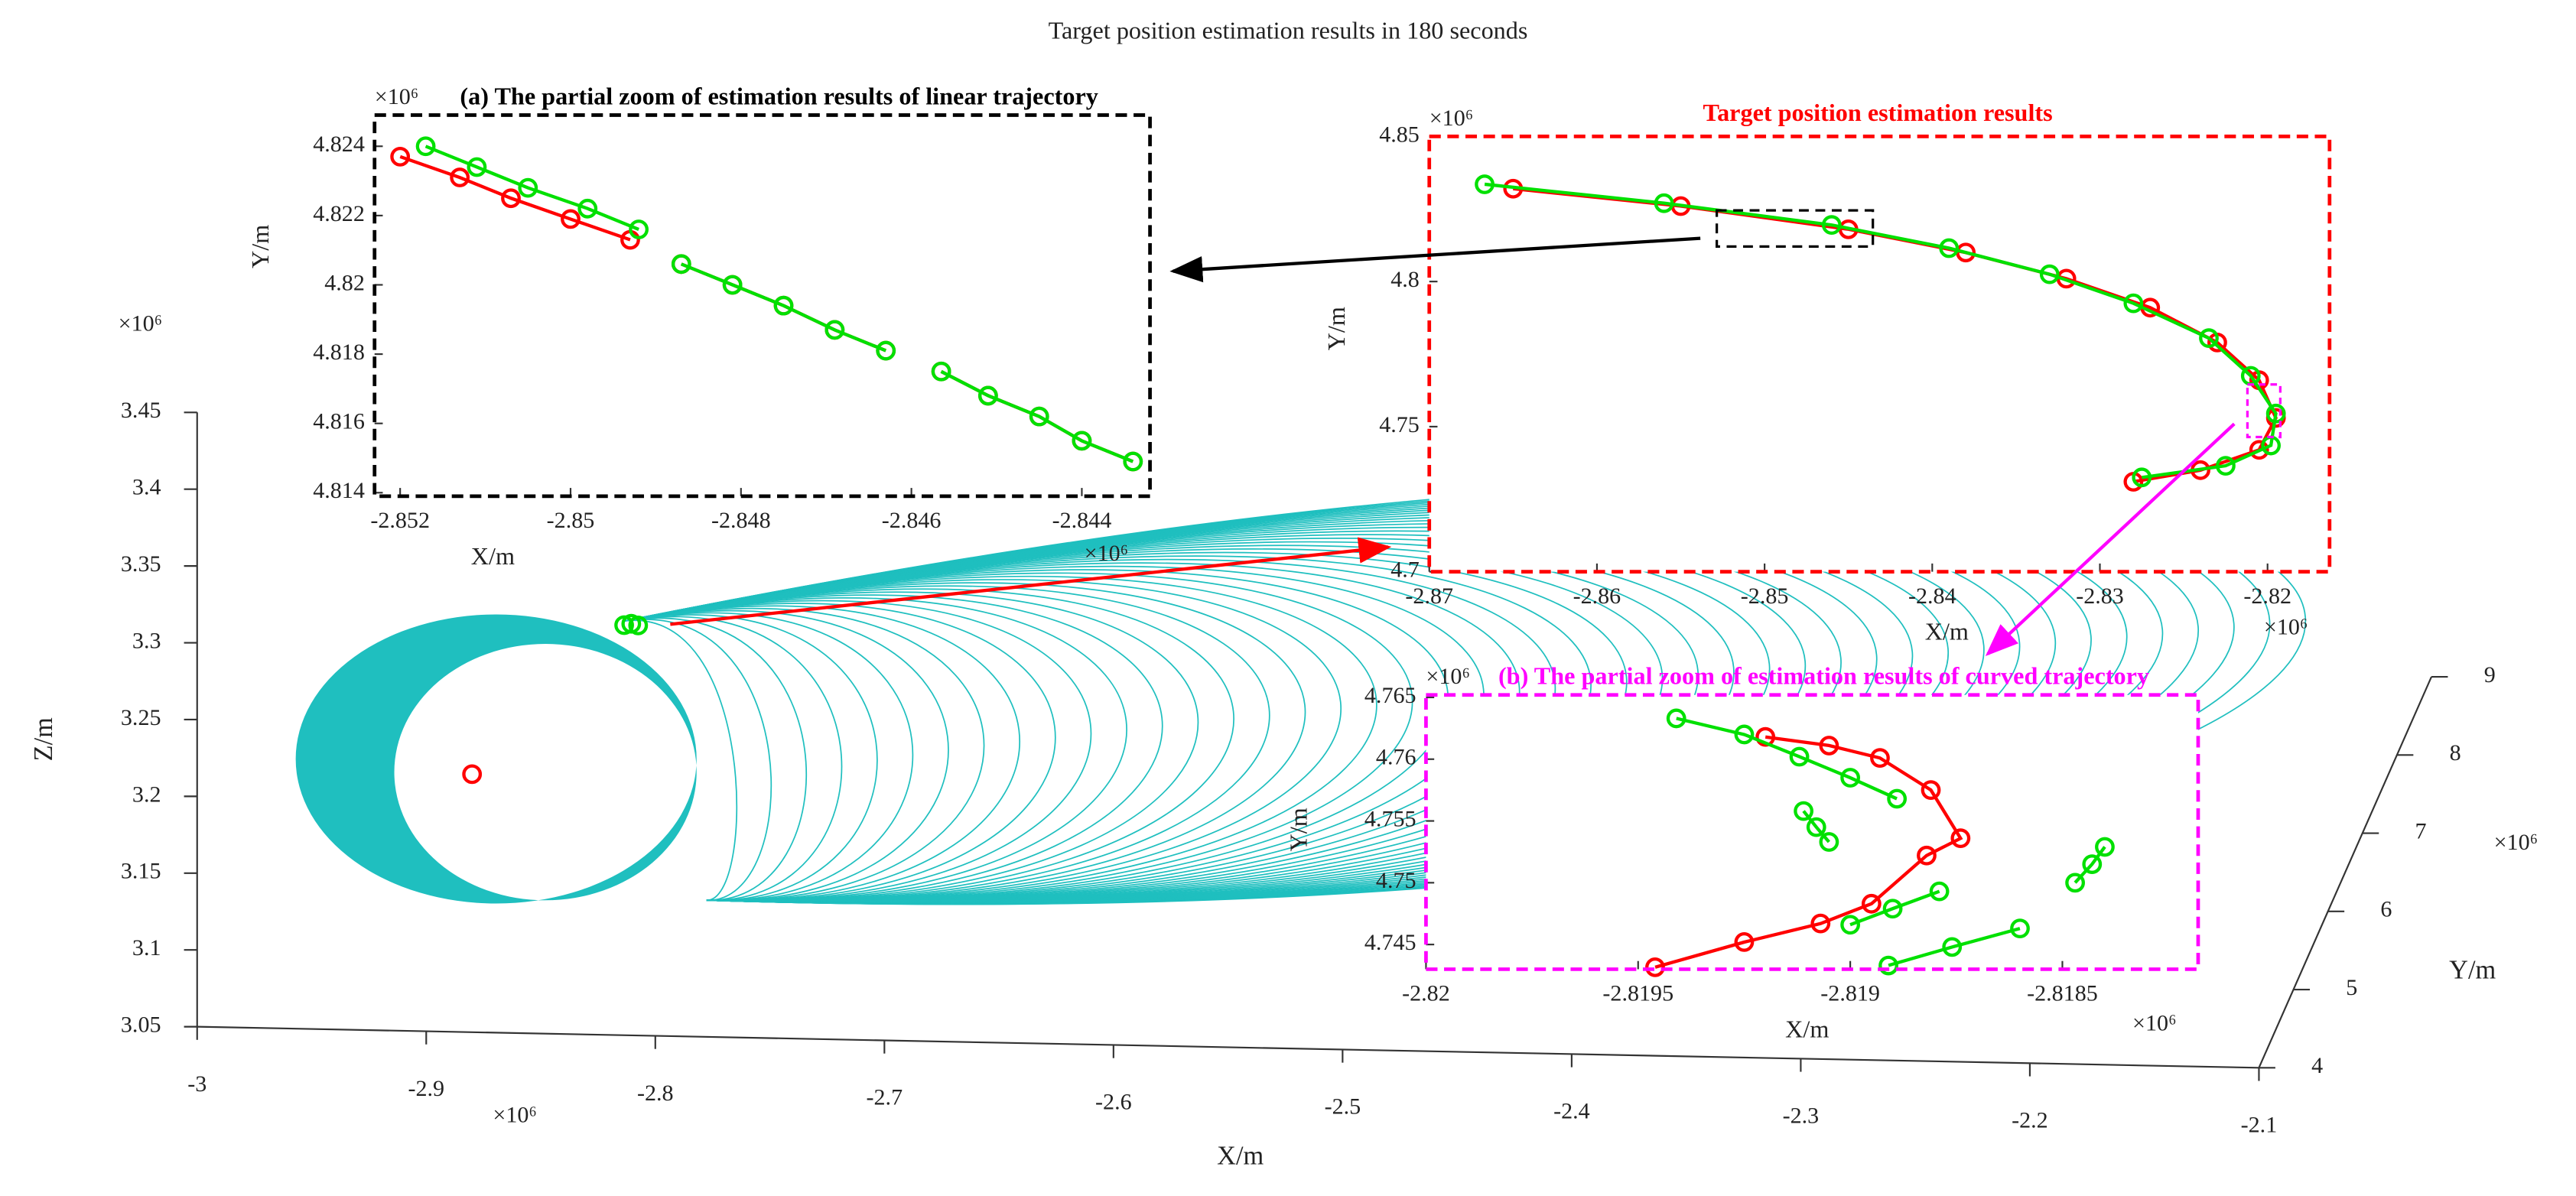 This screenshot has width=2576, height=1196. Describe the element at coordinates (2267, 596) in the screenshot. I see `x-tick-label: -2.82` at that location.